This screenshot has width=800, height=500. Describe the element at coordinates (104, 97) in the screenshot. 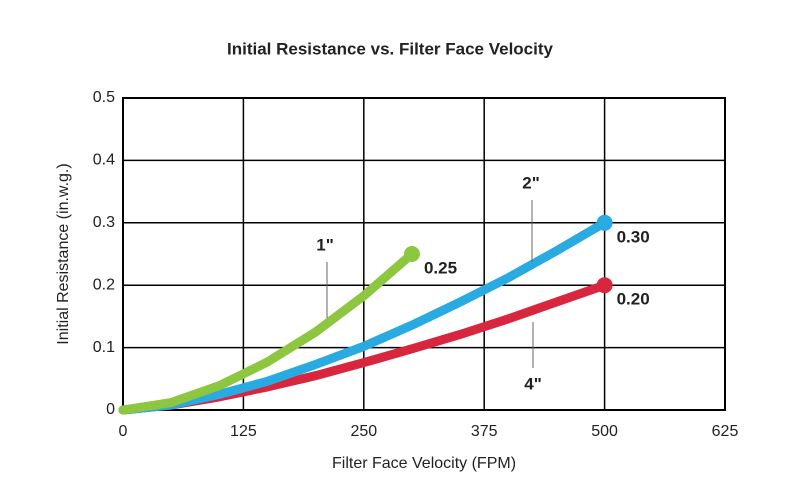

I see `y-tick-label: 0.5` at that location.